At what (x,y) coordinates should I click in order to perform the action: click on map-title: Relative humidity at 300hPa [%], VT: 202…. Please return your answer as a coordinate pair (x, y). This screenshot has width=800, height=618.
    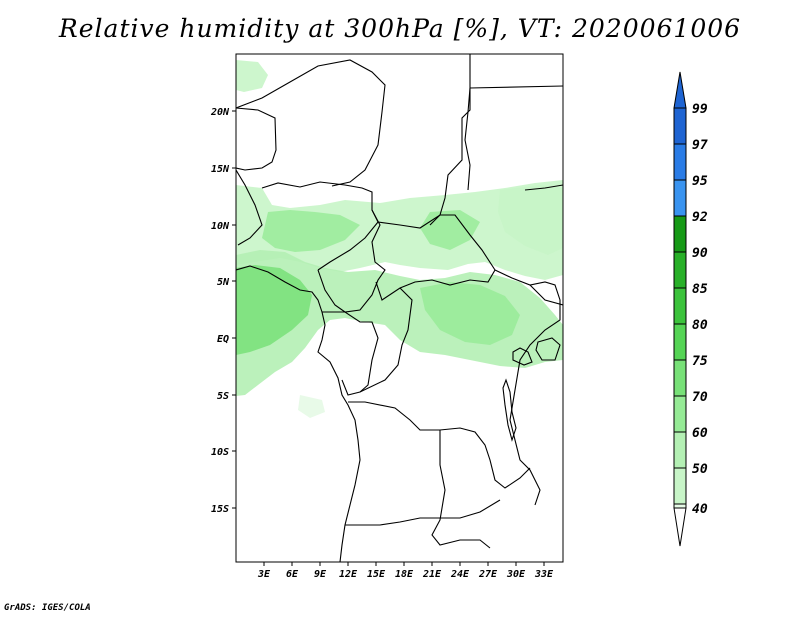
    Looking at the image, I should click on (400, 28).